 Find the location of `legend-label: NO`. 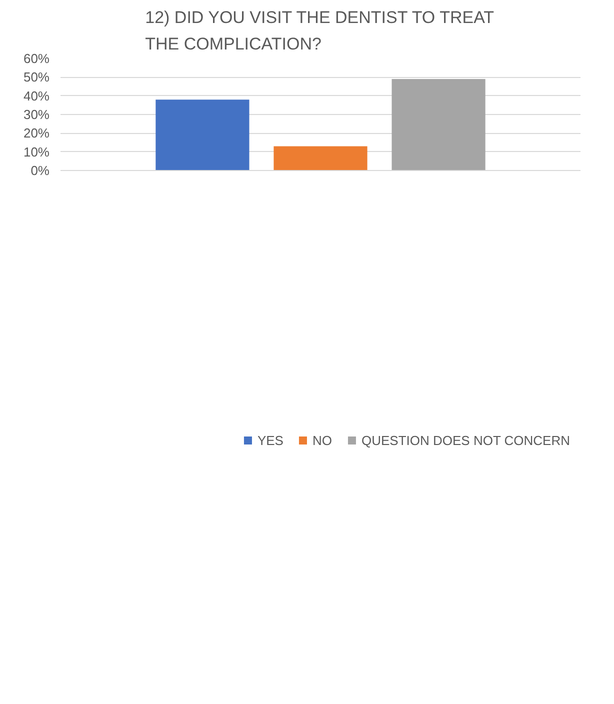

legend-label: NO is located at coordinates (322, 440).